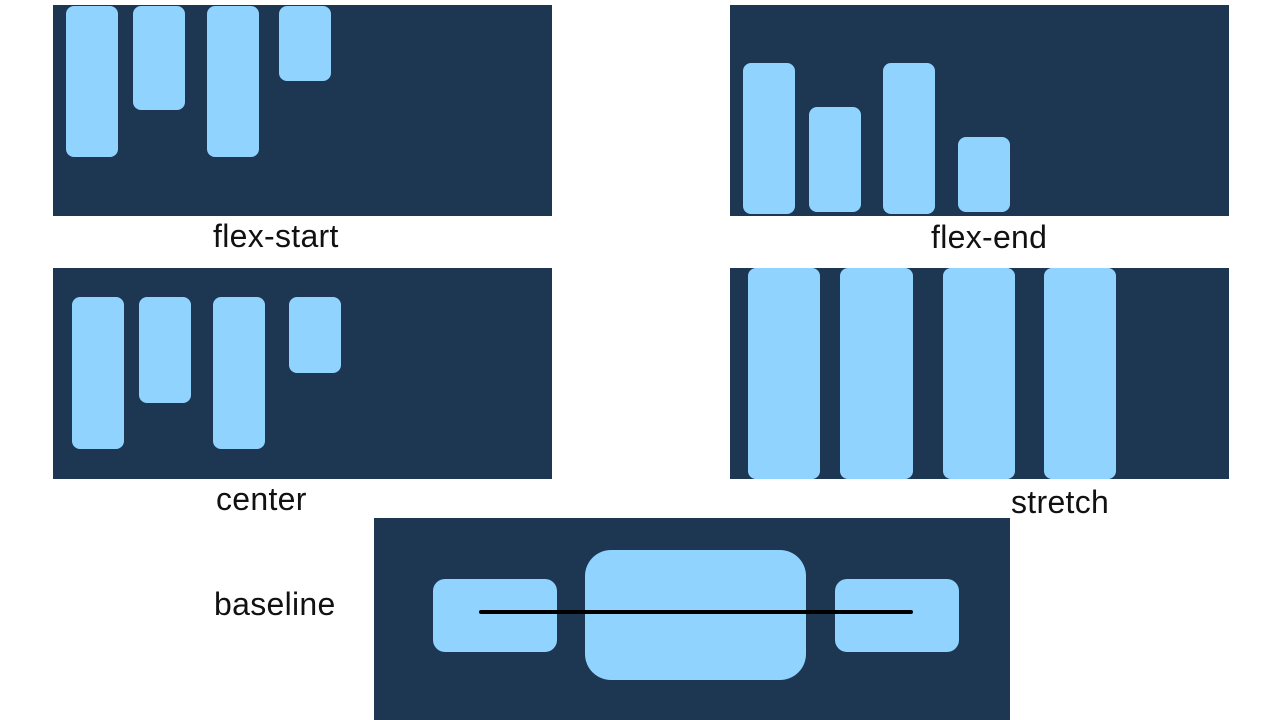  I want to click on baseline-line, so click(696, 612).